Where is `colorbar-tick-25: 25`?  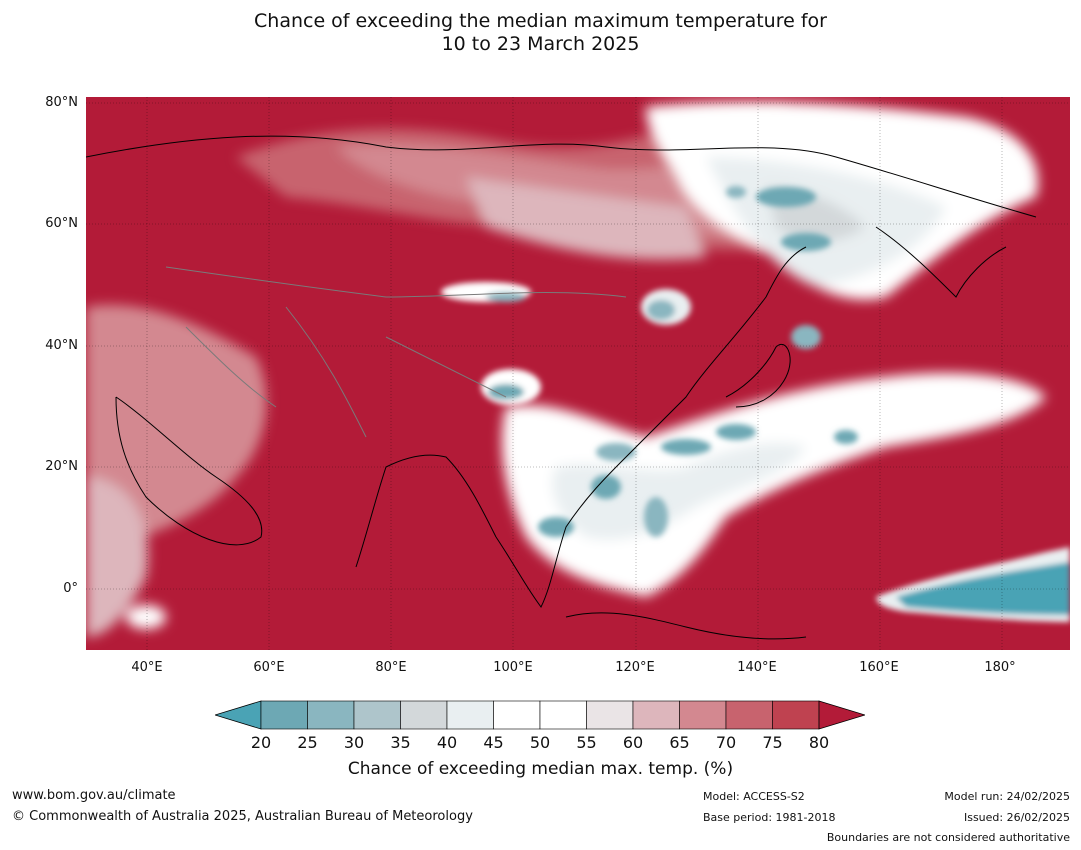 colorbar-tick-25: 25 is located at coordinates (307, 742).